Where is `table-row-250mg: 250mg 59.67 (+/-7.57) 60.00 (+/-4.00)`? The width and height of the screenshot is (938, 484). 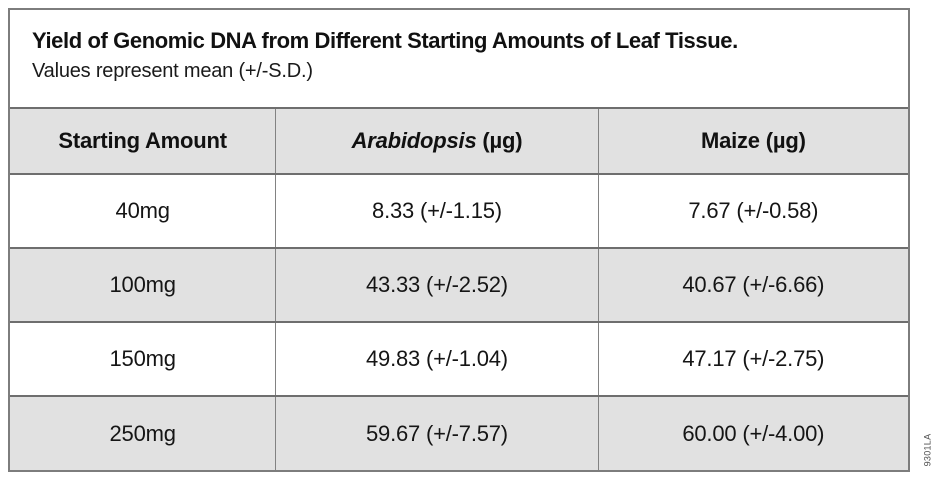 table-row-250mg: 250mg 59.67 (+/-7.57) 60.00 (+/-4.00) is located at coordinates (459, 432).